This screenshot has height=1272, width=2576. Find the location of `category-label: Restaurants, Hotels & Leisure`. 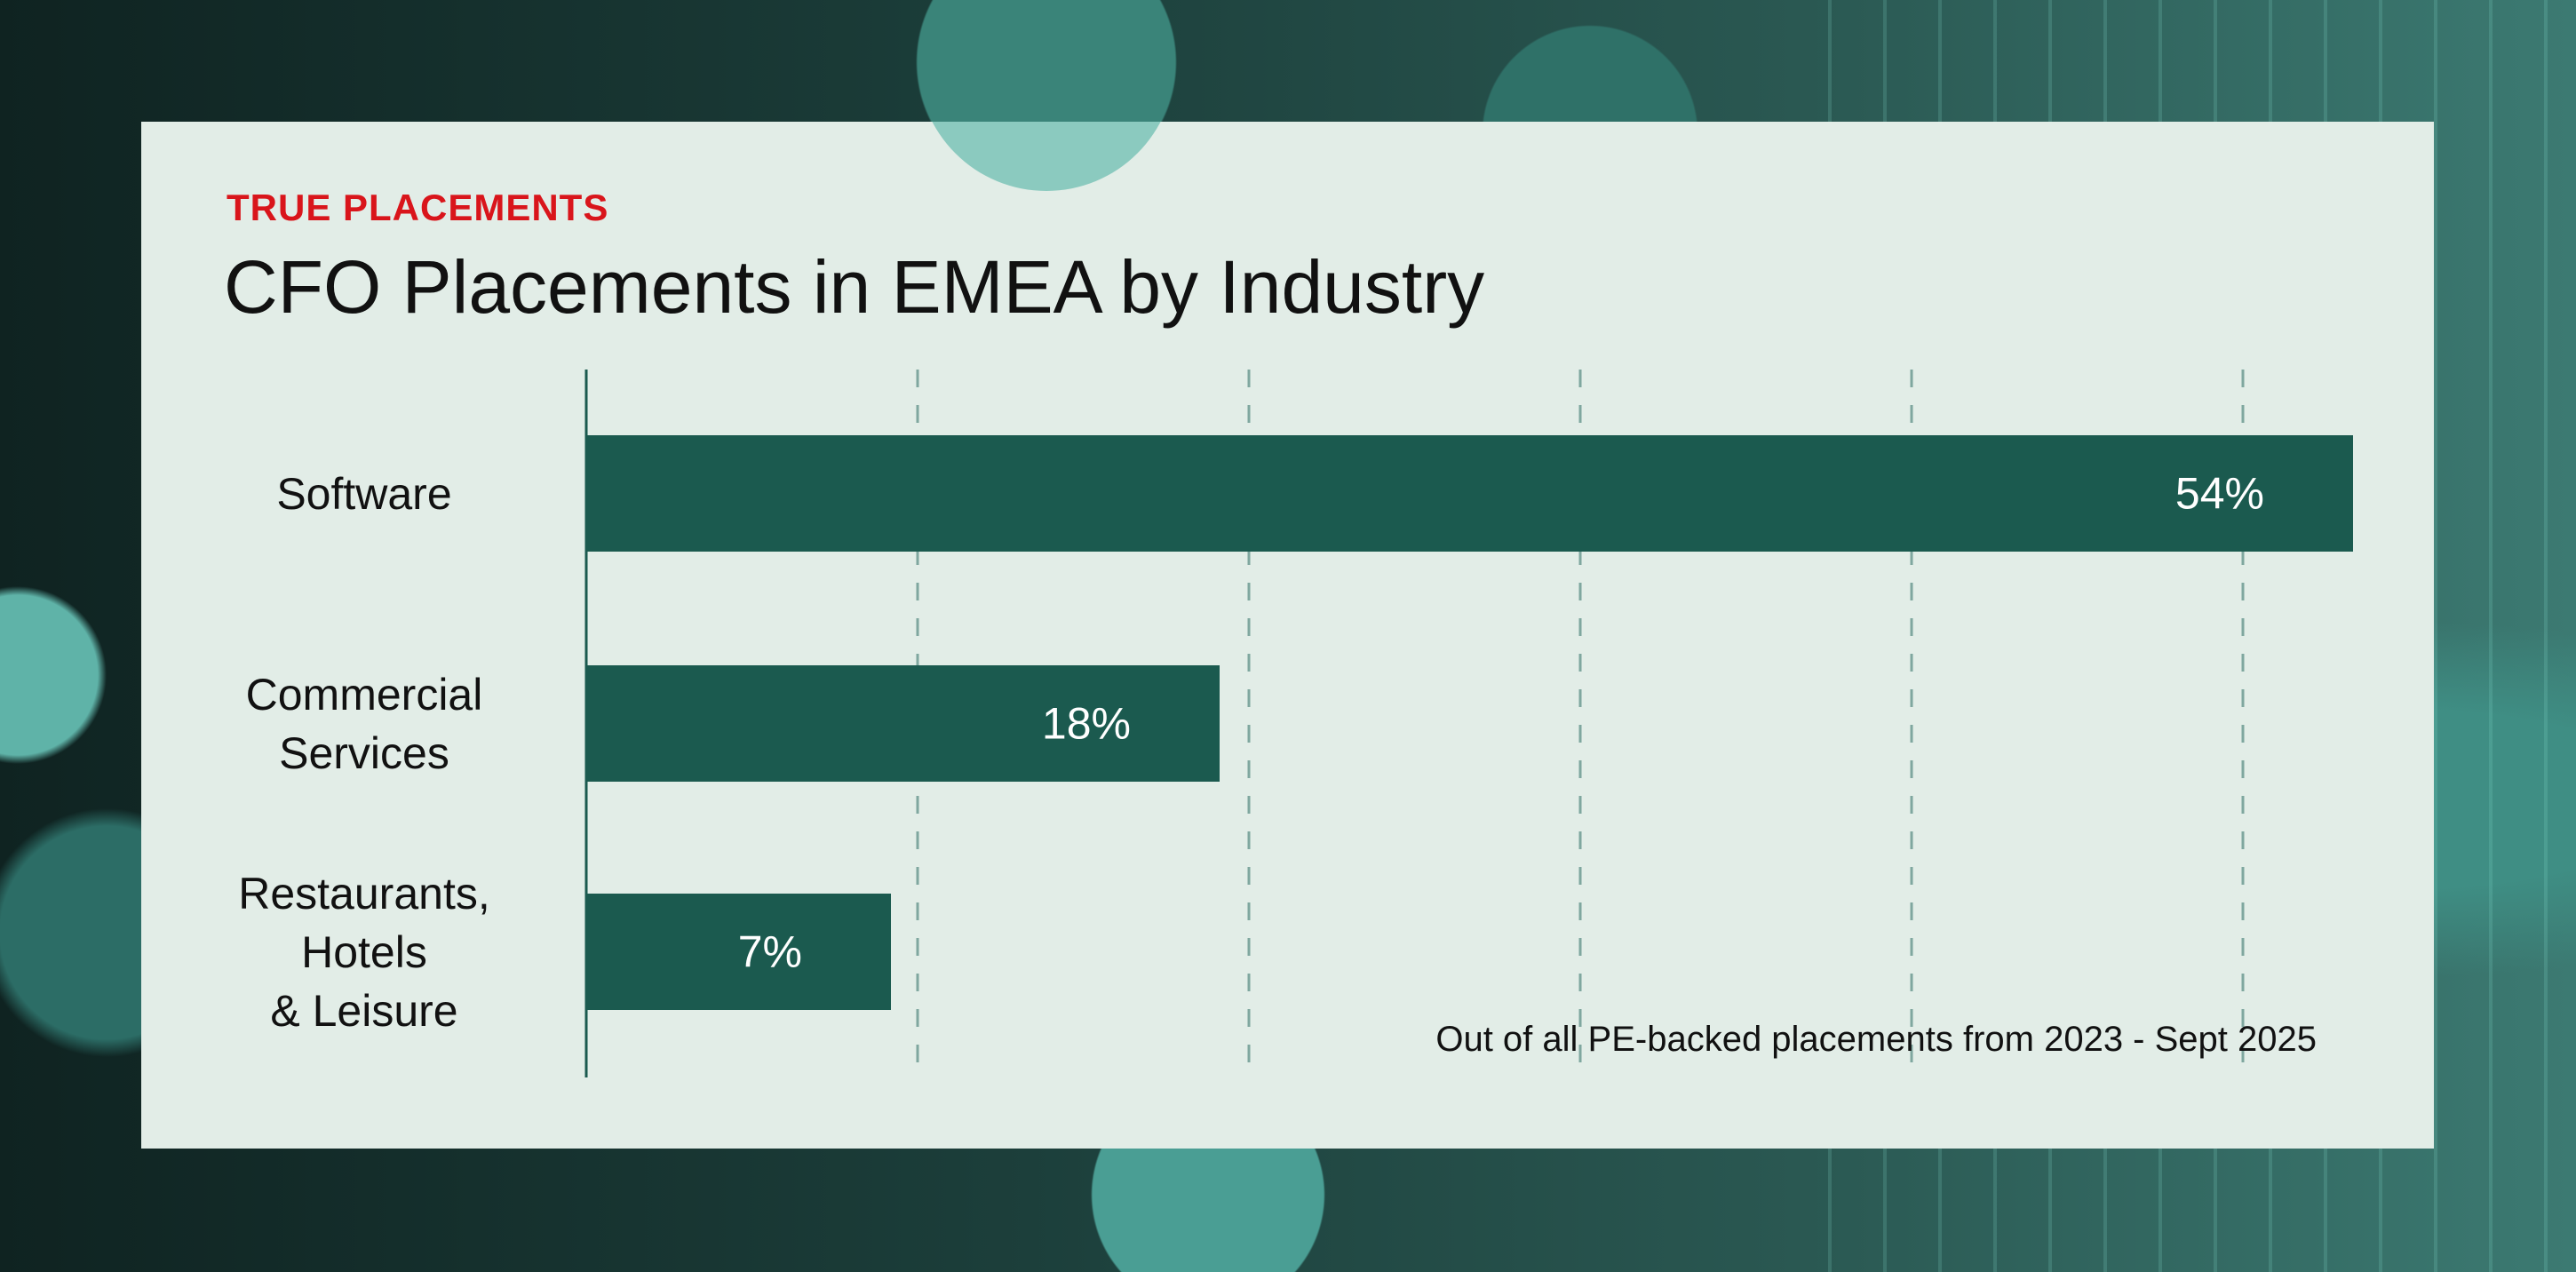

category-label: Restaurants, Hotels & Leisure is located at coordinates (364, 952).